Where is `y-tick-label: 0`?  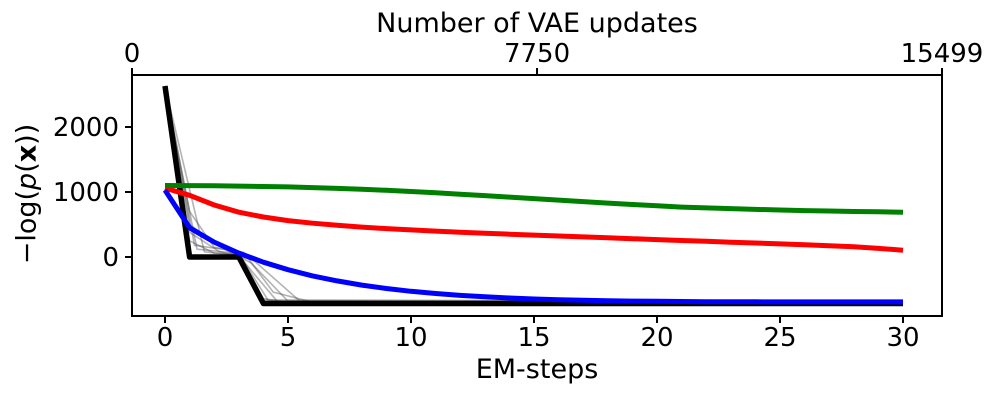 y-tick-label: 0 is located at coordinates (110, 258).